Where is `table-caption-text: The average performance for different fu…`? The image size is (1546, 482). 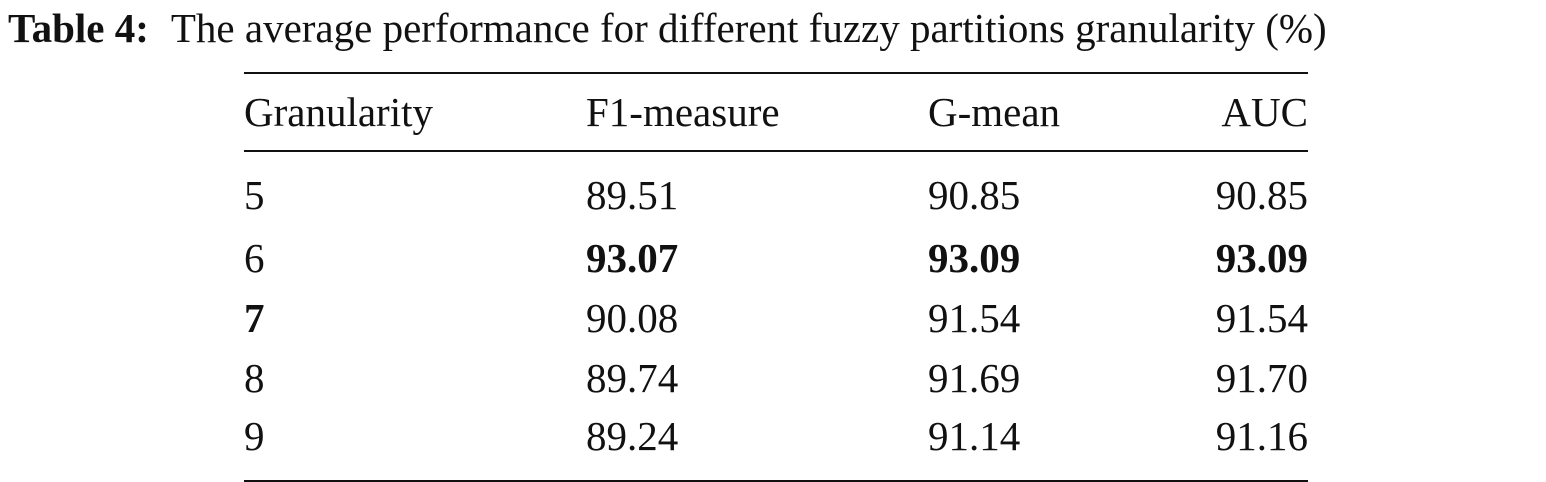 table-caption-text: The average performance for different fu… is located at coordinates (748, 28).